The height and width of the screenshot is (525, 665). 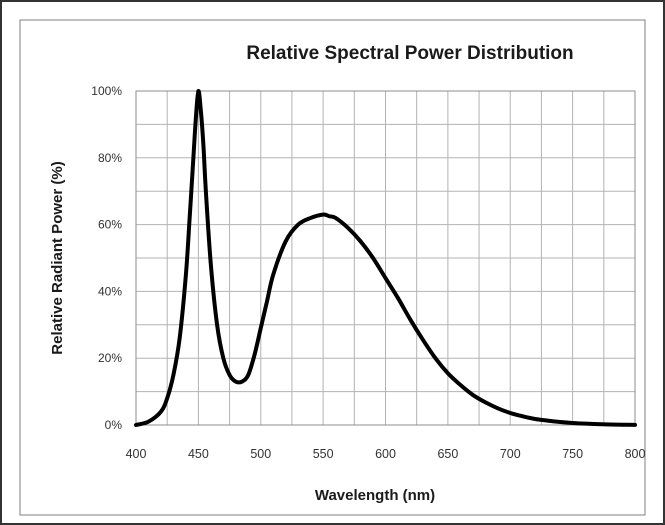 I want to click on x-axis-tick-labels: 400 450 500 550 600 650 700 750 800, so click(x=386, y=454).